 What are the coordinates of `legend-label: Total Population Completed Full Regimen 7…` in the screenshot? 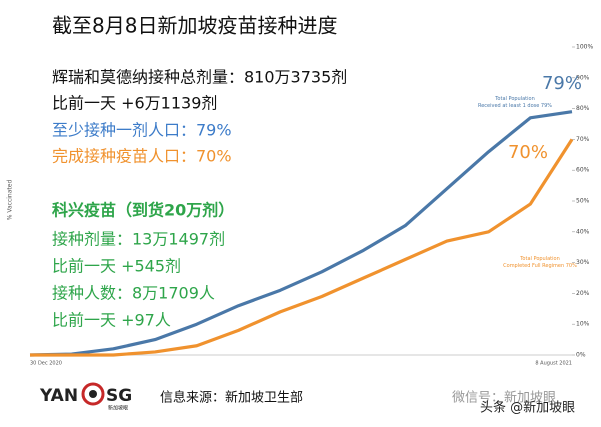 It's located at (540, 262).